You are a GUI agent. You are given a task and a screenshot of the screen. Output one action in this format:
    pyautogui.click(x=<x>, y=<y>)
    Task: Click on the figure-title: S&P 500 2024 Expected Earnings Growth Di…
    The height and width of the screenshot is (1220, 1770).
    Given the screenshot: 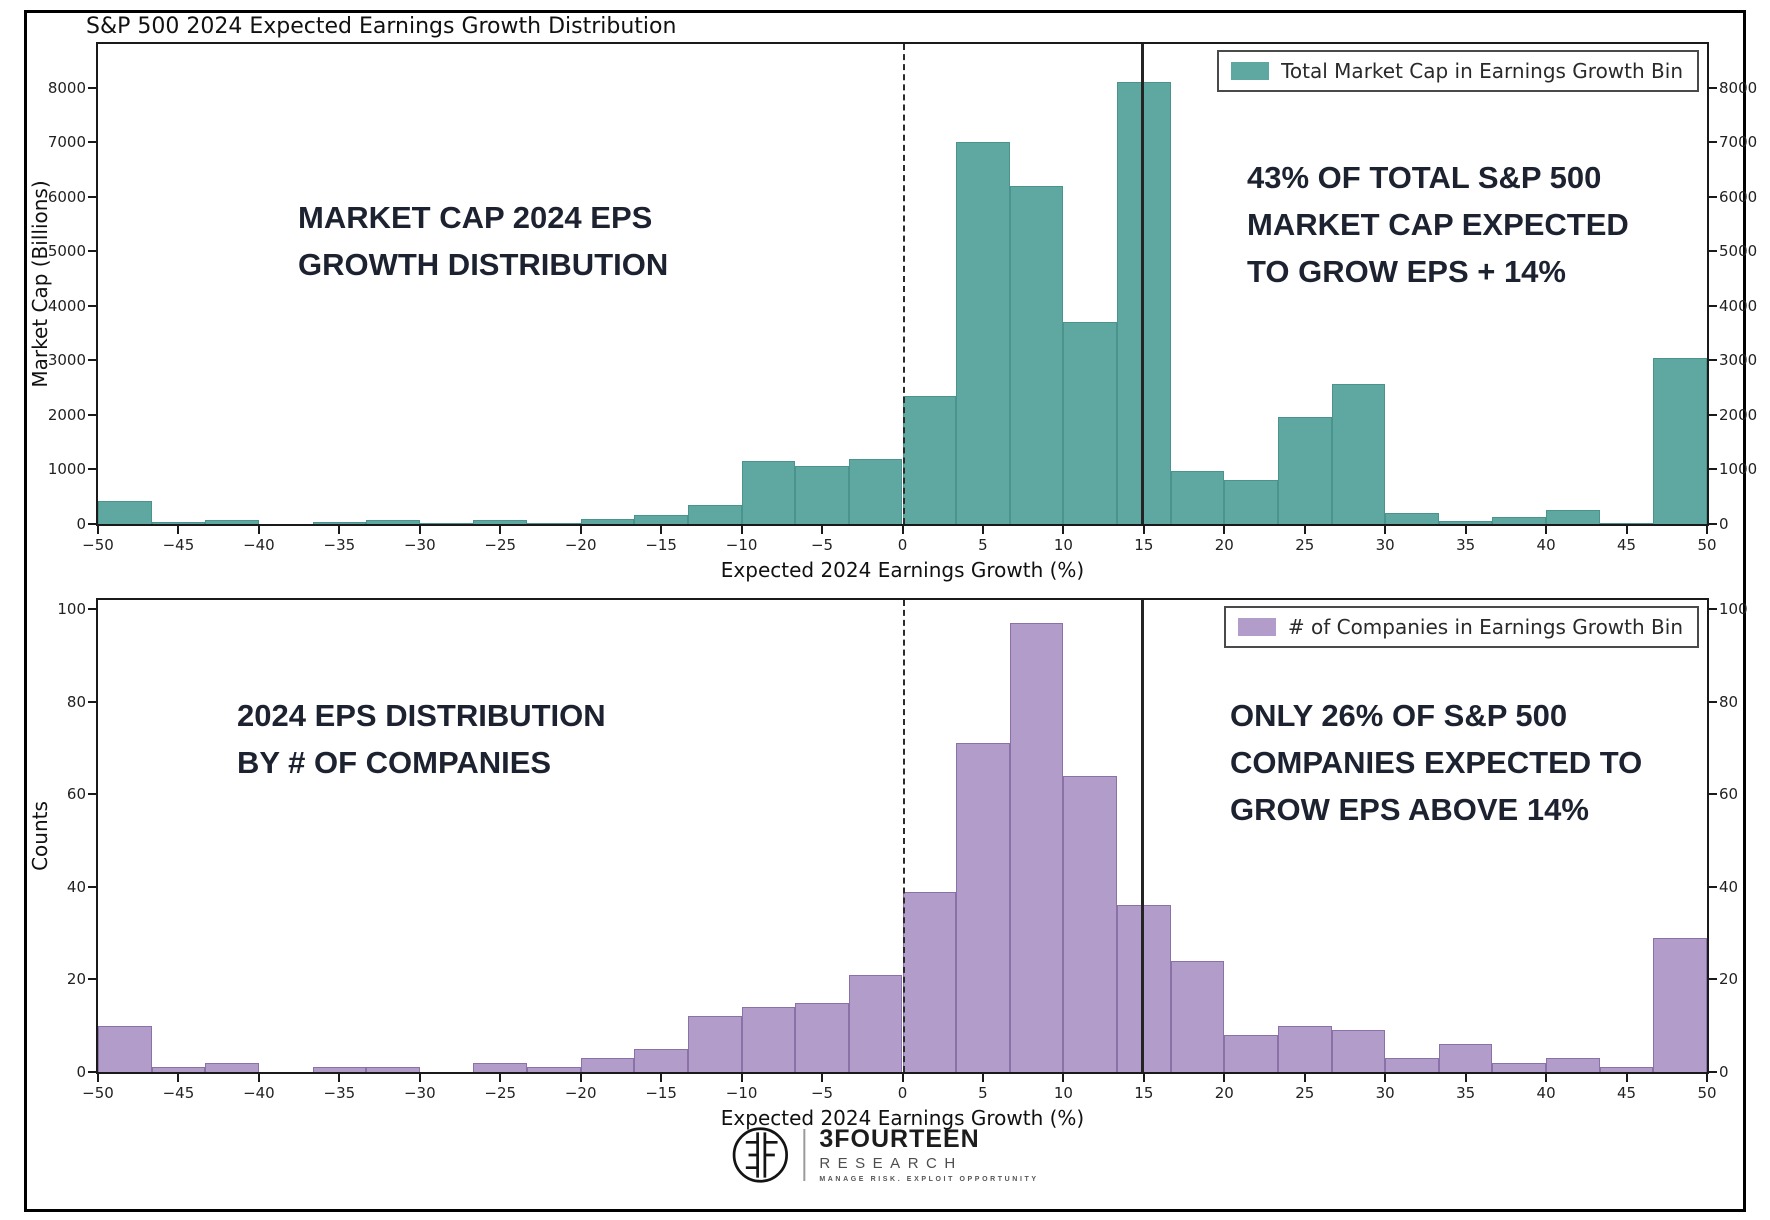 What is the action you would take?
    pyautogui.click(x=381, y=26)
    